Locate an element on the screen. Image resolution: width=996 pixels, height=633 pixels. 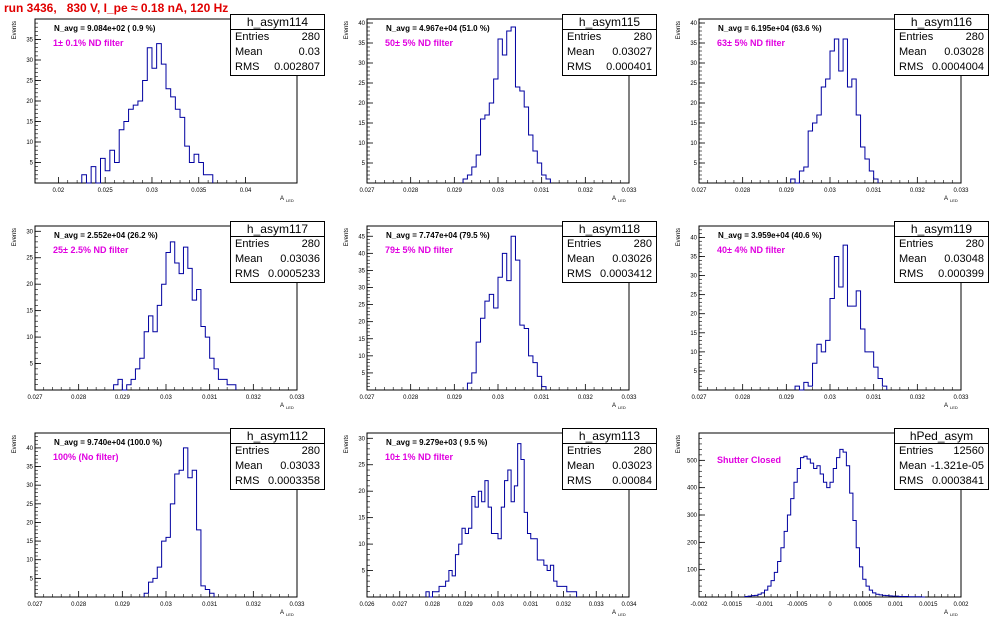
stats-value: 0.0003841 is located at coordinates (958, 481).